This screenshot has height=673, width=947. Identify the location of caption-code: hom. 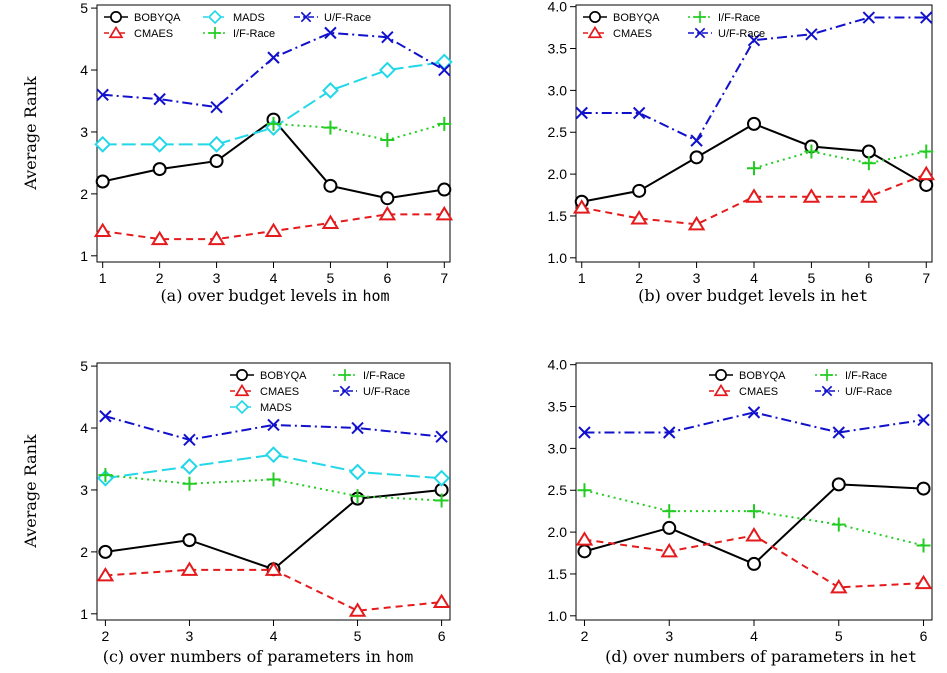
(399, 657).